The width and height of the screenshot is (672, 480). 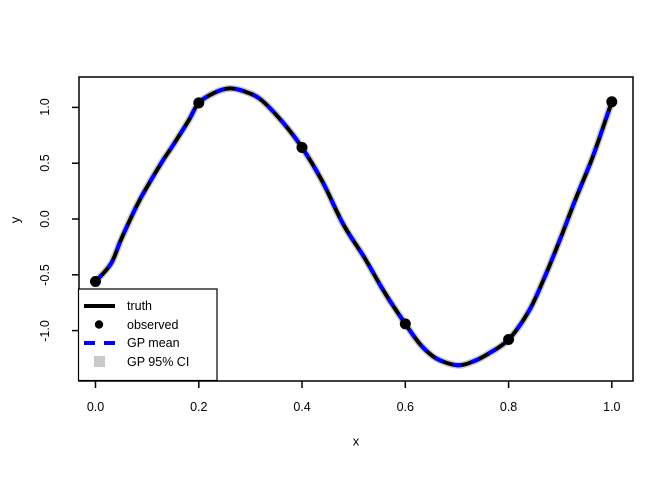 I want to click on x-tick-label: 0.6, so click(x=405, y=407).